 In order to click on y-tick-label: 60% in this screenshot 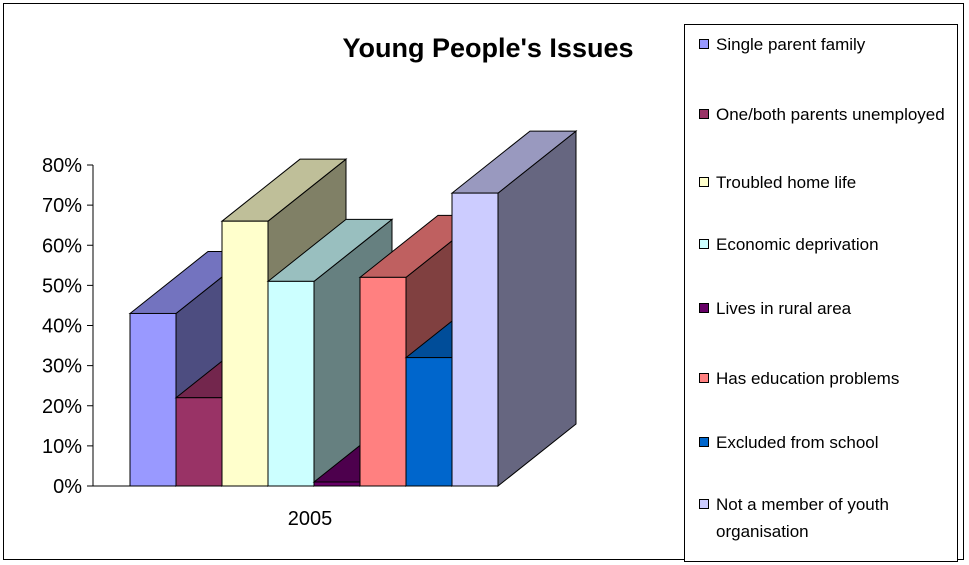, I will do `click(62, 246)`.